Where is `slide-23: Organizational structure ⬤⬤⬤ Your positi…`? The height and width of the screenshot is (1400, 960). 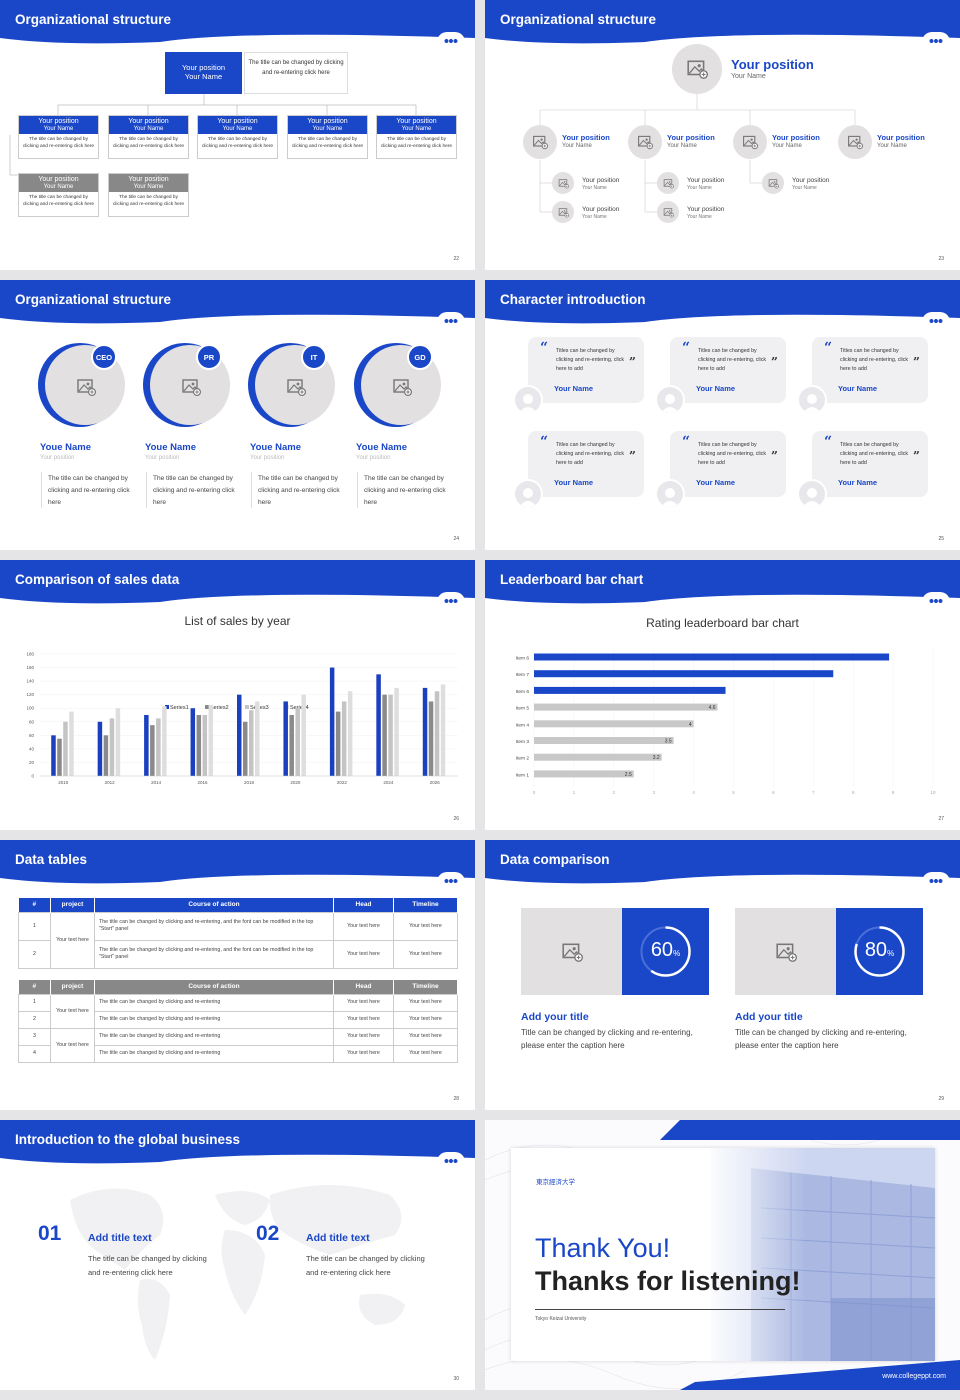
slide-23: Organizational structure ⬤⬤⬤ Your positi… is located at coordinates (722, 135).